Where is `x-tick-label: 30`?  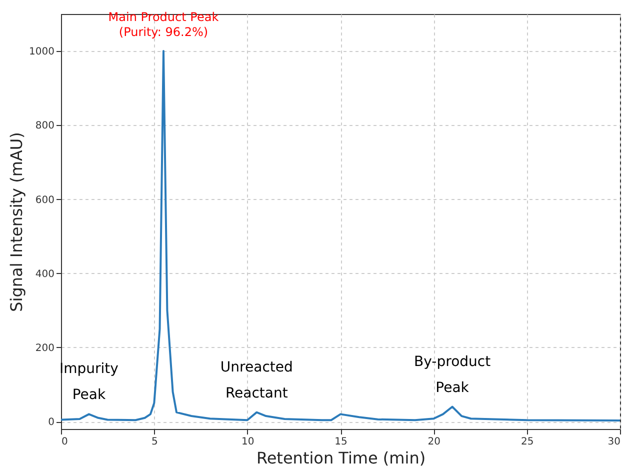
x-tick-label: 30 is located at coordinates (614, 442).